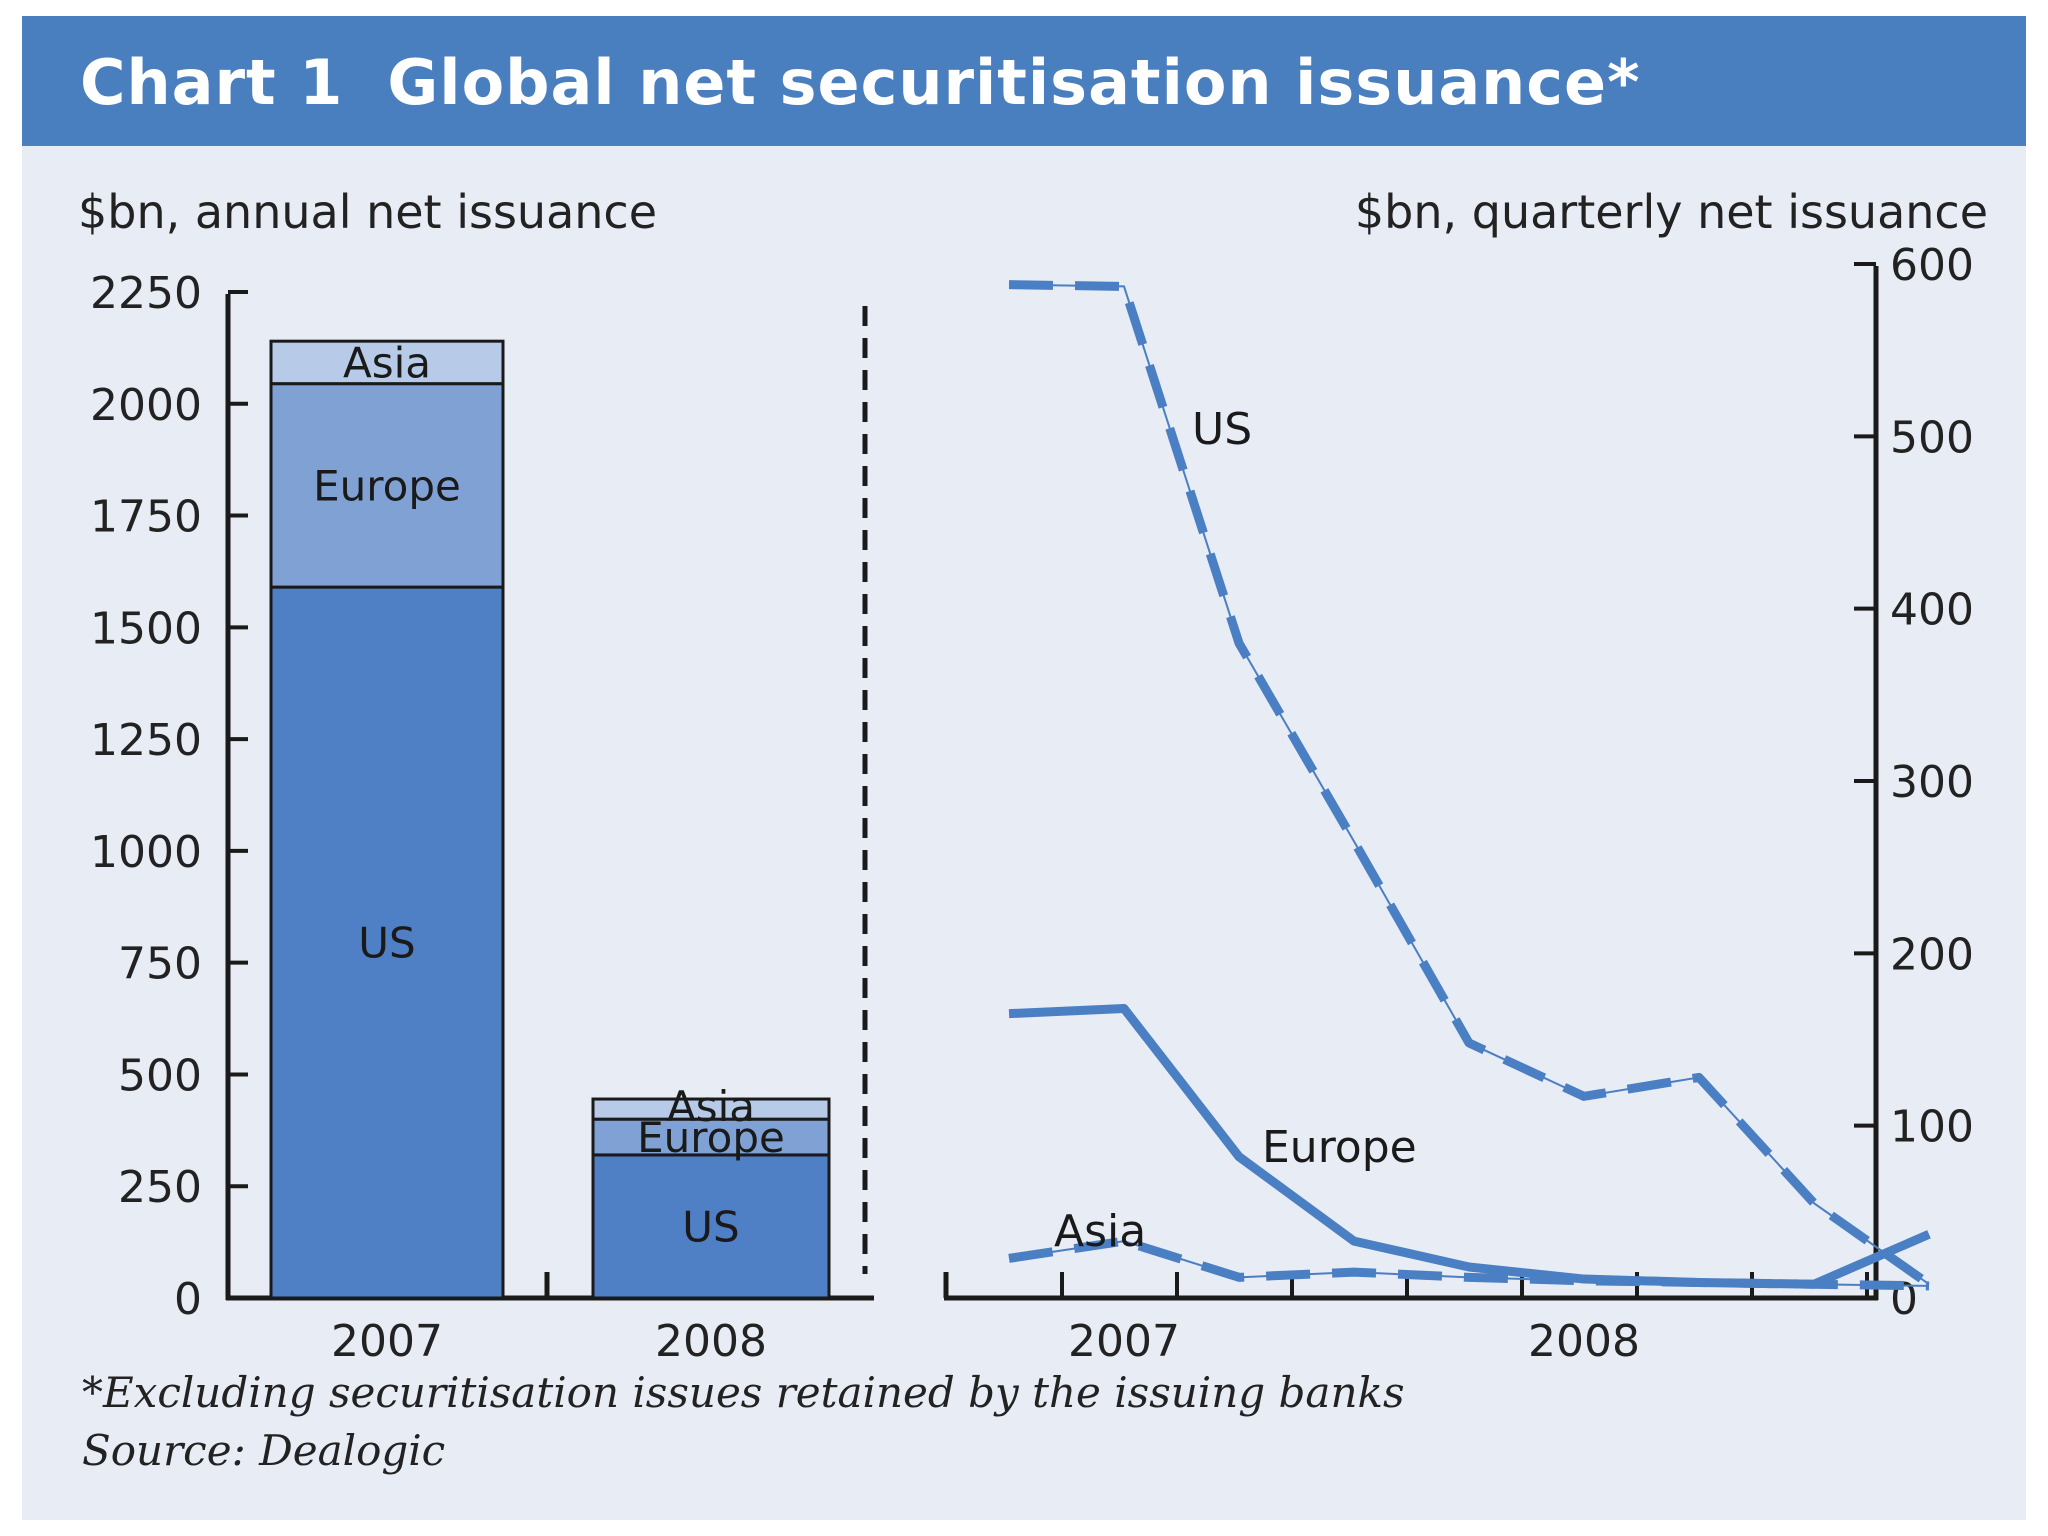  I want to click on line-label-us: US, so click(1222, 429).